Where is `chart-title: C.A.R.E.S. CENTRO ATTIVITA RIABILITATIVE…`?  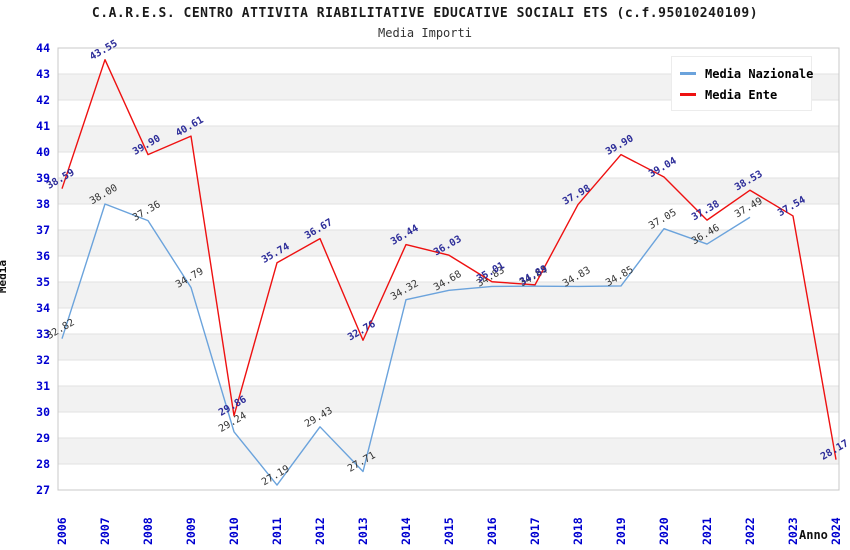
chart-title: C.A.R.E.S. CENTRO ATTIVITA RIABILITATIVE… is located at coordinates (425, 13).